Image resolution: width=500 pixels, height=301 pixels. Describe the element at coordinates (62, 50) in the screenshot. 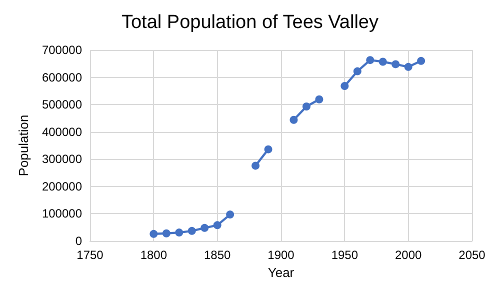

I see `y-tick-label: 700000` at that location.